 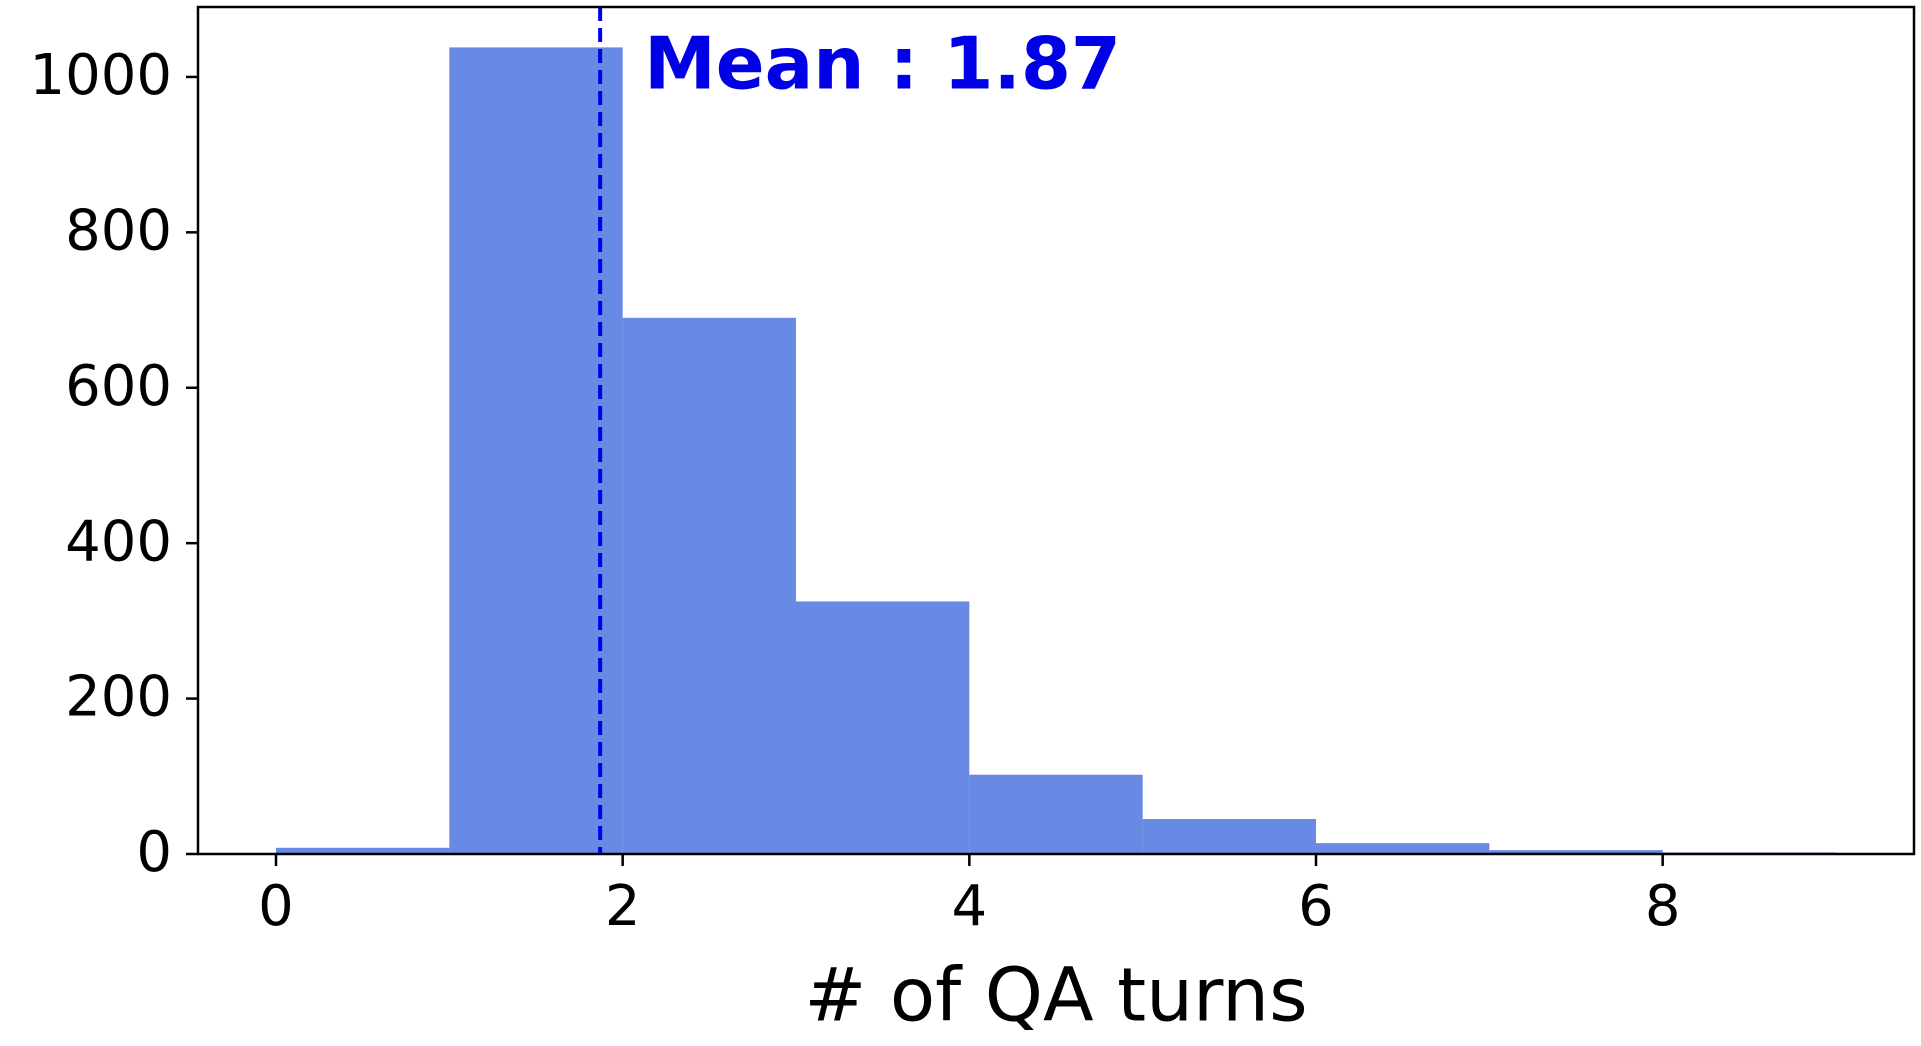 What do you see at coordinates (118, 386) in the screenshot?
I see `y-tick-label: 600` at bounding box center [118, 386].